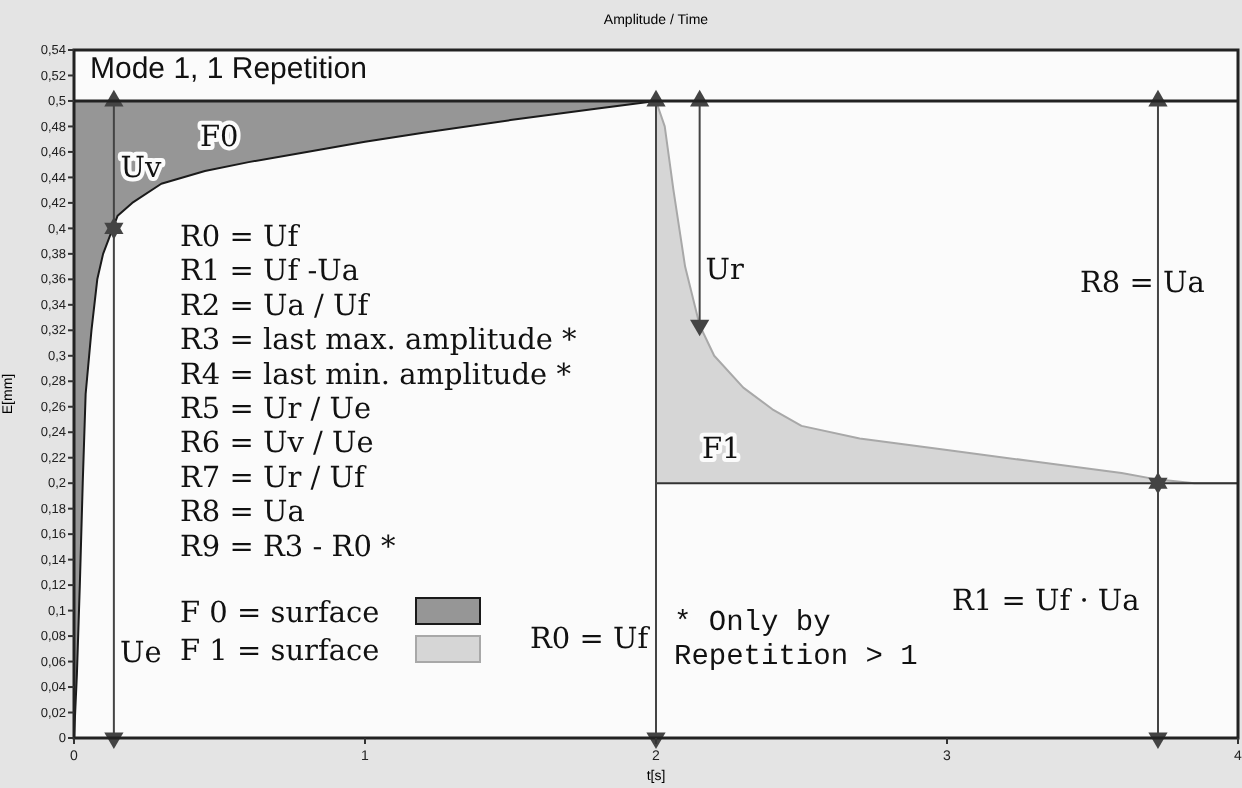  I want to click on annotation: R9 = R3 - R0 *, so click(289, 547).